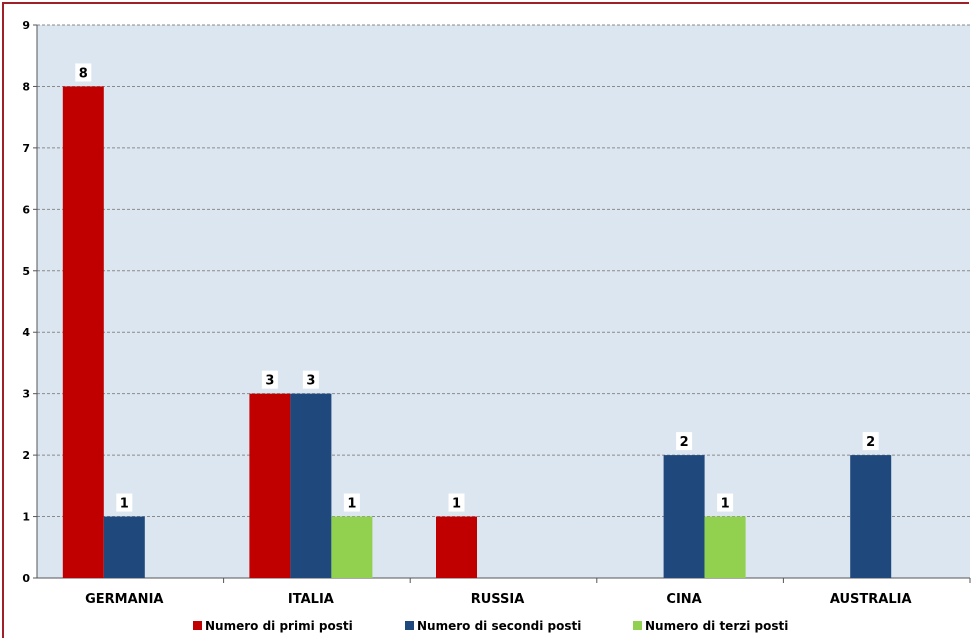 The height and width of the screenshot is (642, 973). I want to click on legend-label: Numero di terzi posti, so click(716, 626).